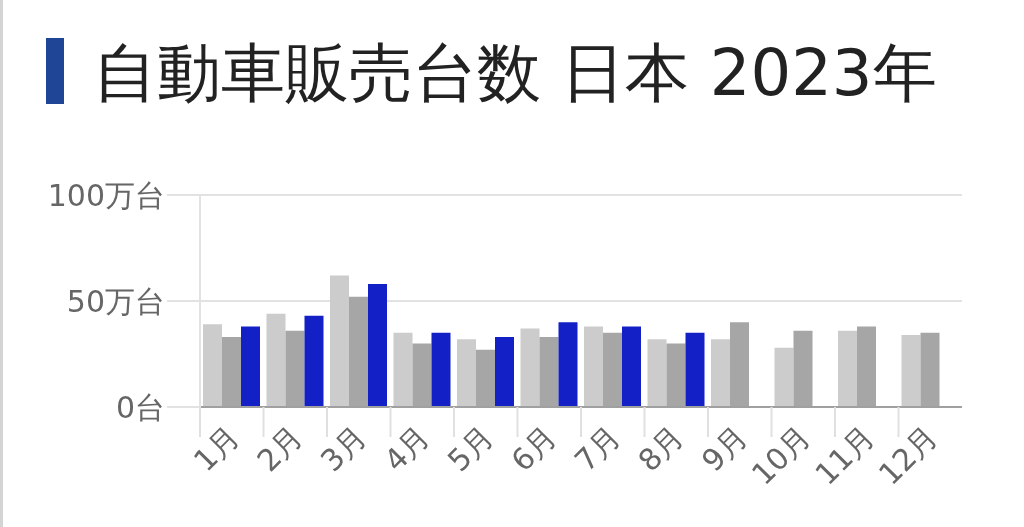 Image resolution: width=1024 pixels, height=527 pixels. What do you see at coordinates (106, 195) in the screenshot?
I see `y-tick-label: 100万台` at bounding box center [106, 195].